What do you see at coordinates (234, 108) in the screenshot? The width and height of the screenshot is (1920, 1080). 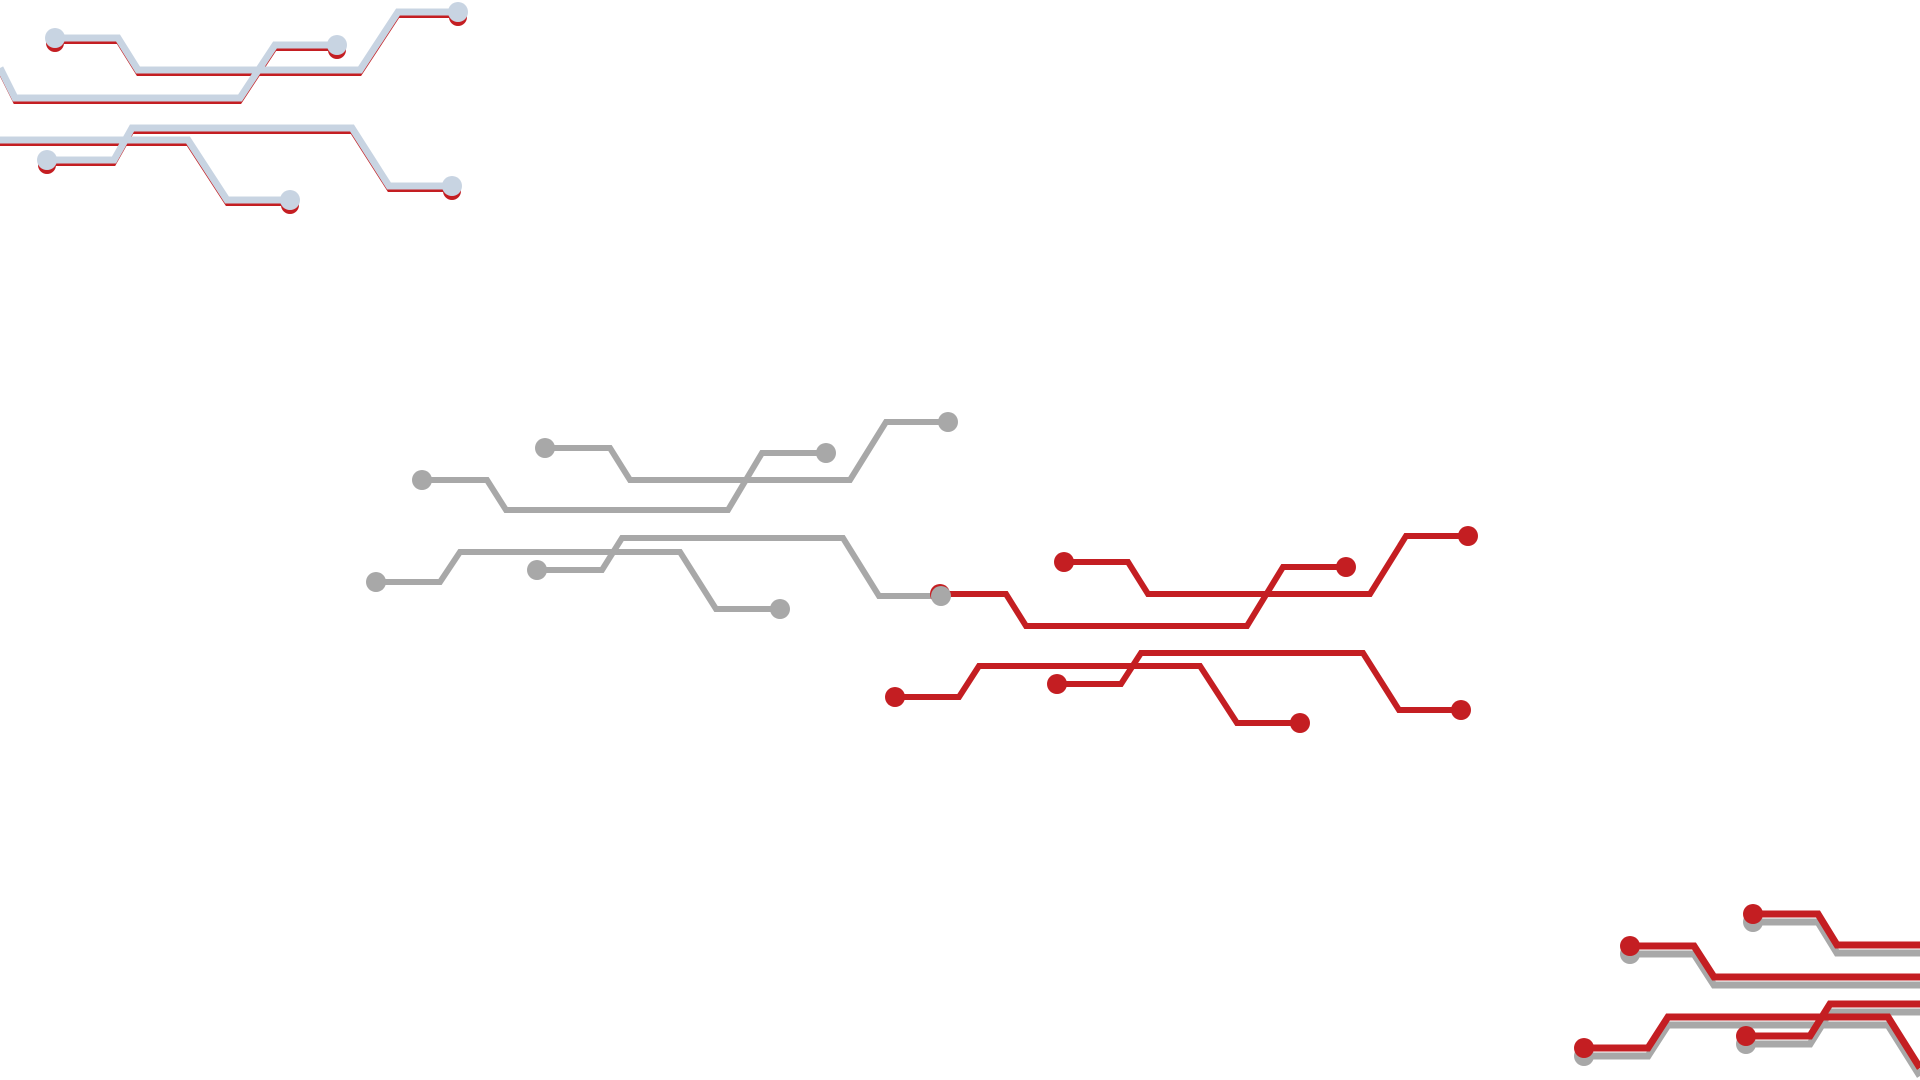 I see `circuit-top-left` at bounding box center [234, 108].